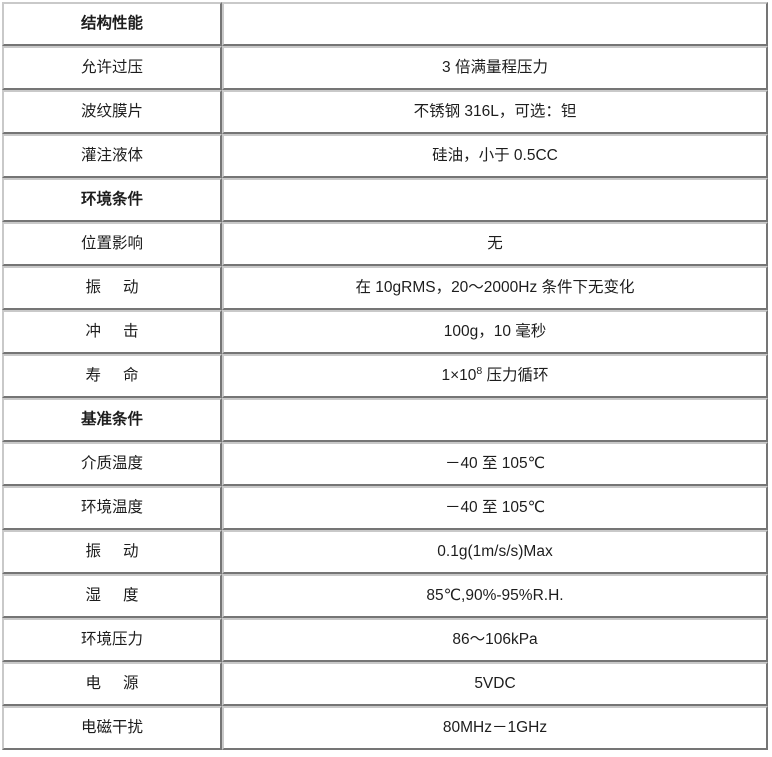 The image size is (772, 757). I want to click on parameter-label-cell: 介质温度, so click(112, 464).